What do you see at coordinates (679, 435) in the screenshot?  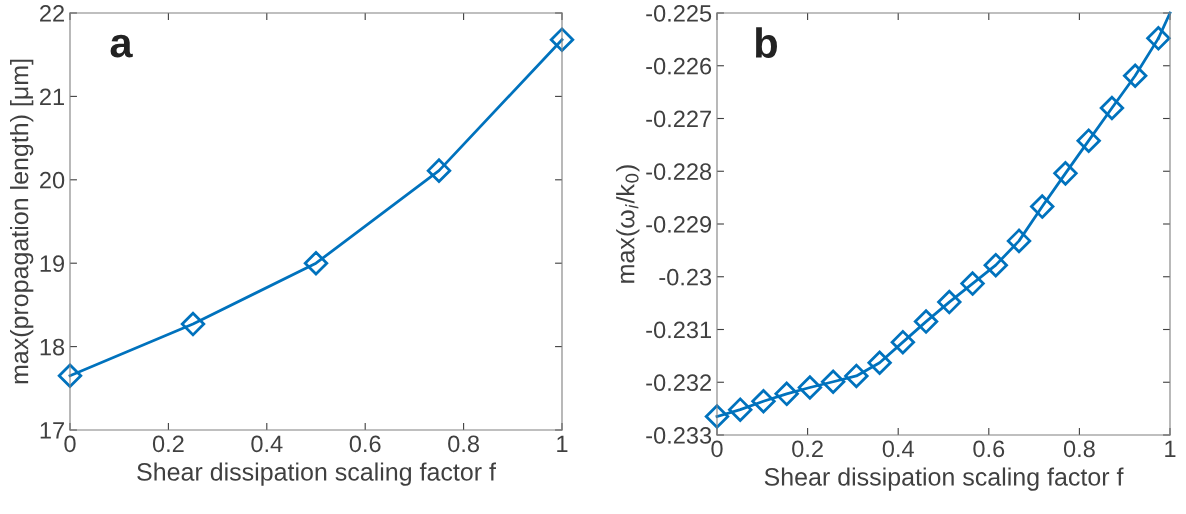 I see `y-tick-label: -0.233` at bounding box center [679, 435].